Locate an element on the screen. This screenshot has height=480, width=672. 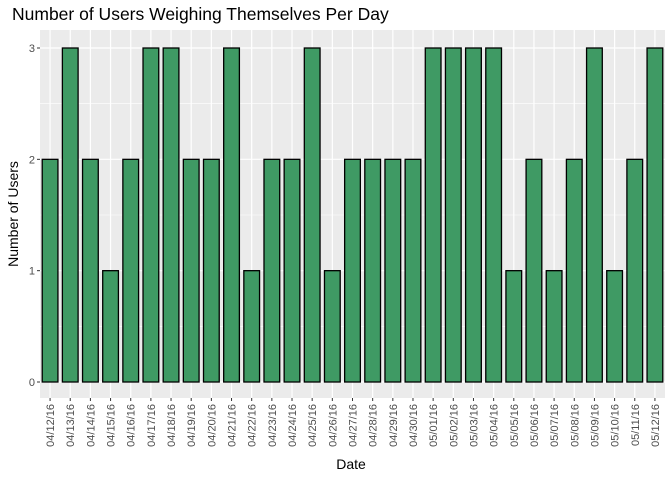
x-tick-label: 04/17/16 is located at coordinates (152, 425).